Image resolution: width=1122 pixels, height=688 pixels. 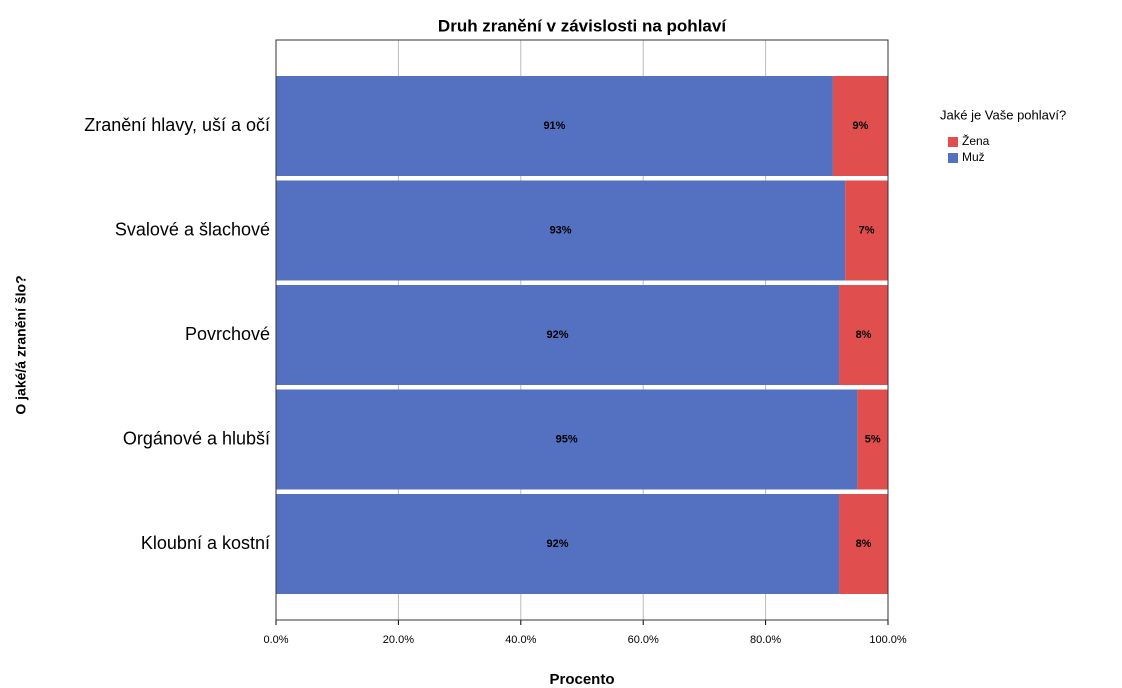 I want to click on data-label: 95%, so click(x=567, y=439).